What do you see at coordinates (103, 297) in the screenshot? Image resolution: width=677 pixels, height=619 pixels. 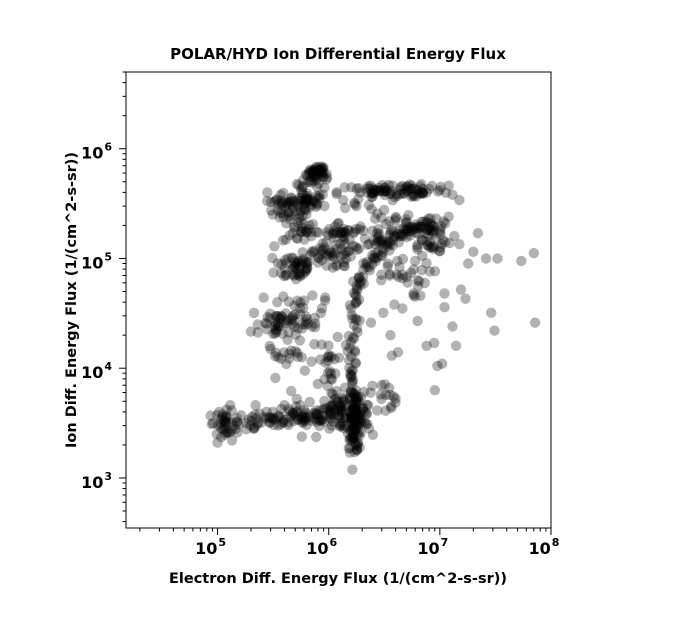 I see `y-axis: 103 104 105 106` at bounding box center [103, 297].